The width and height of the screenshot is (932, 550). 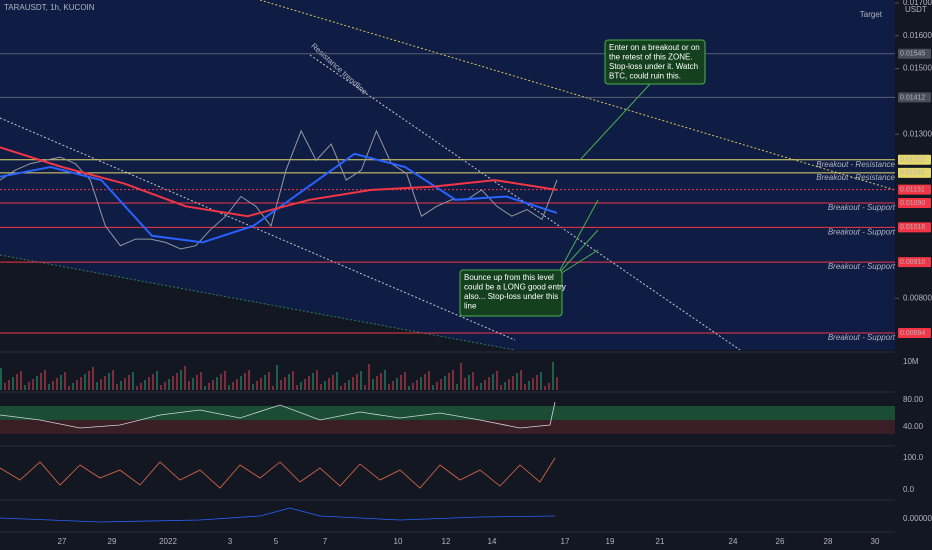 I want to click on stoch-line, so click(x=278, y=473).